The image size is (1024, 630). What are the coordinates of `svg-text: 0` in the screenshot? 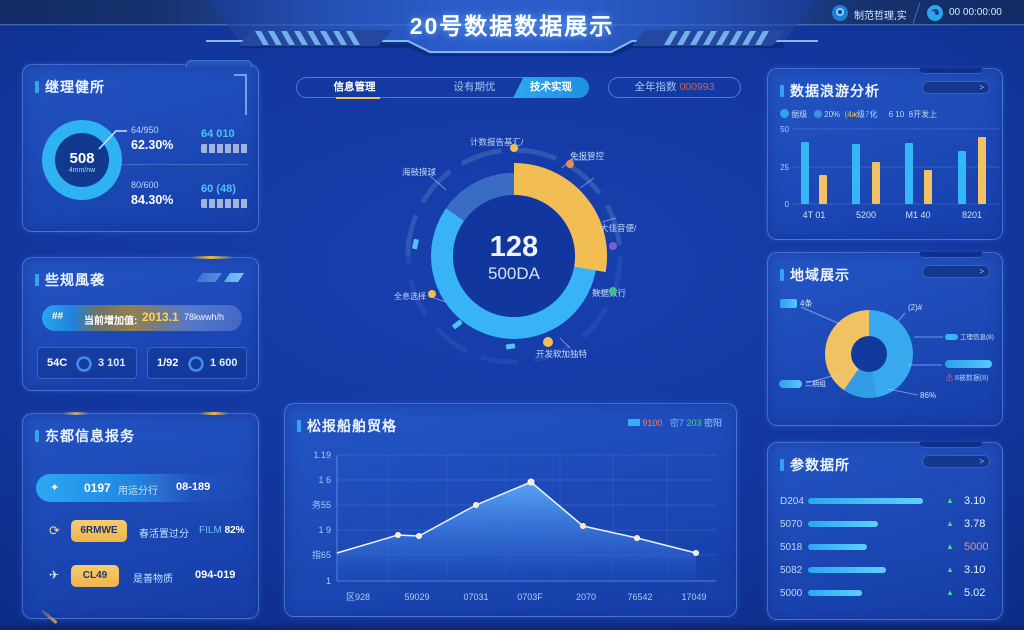 It's located at (787, 204).